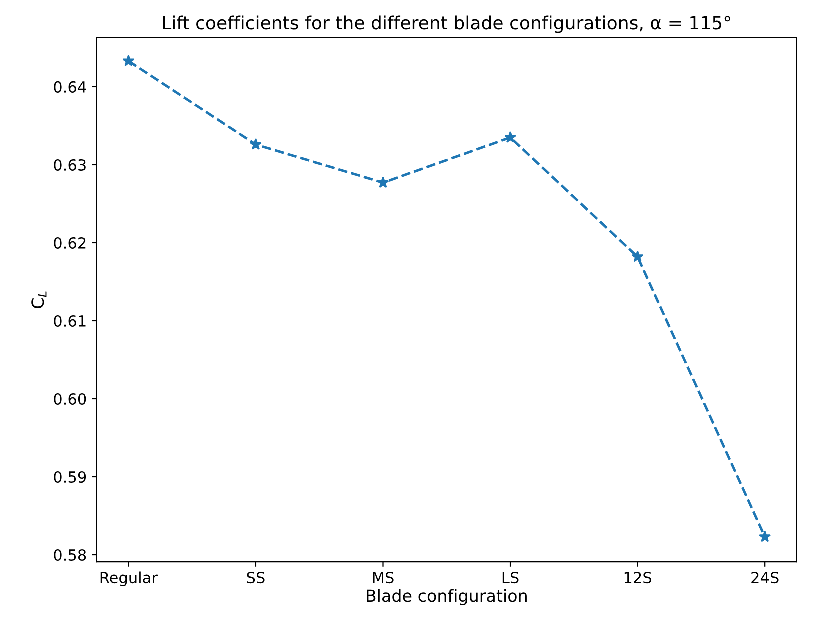 The image size is (814, 620). What do you see at coordinates (70, 555) in the screenshot?
I see `y-tick-label: 0.58` at bounding box center [70, 555].